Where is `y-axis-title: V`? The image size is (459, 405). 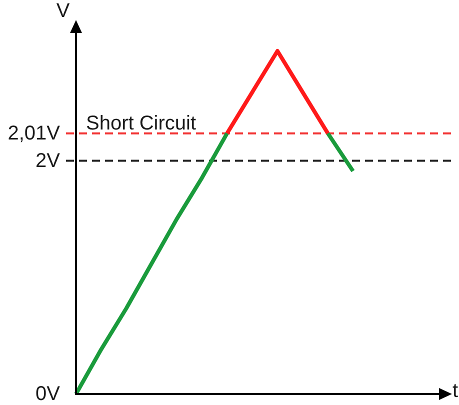
y-axis-title: V is located at coordinates (63, 11).